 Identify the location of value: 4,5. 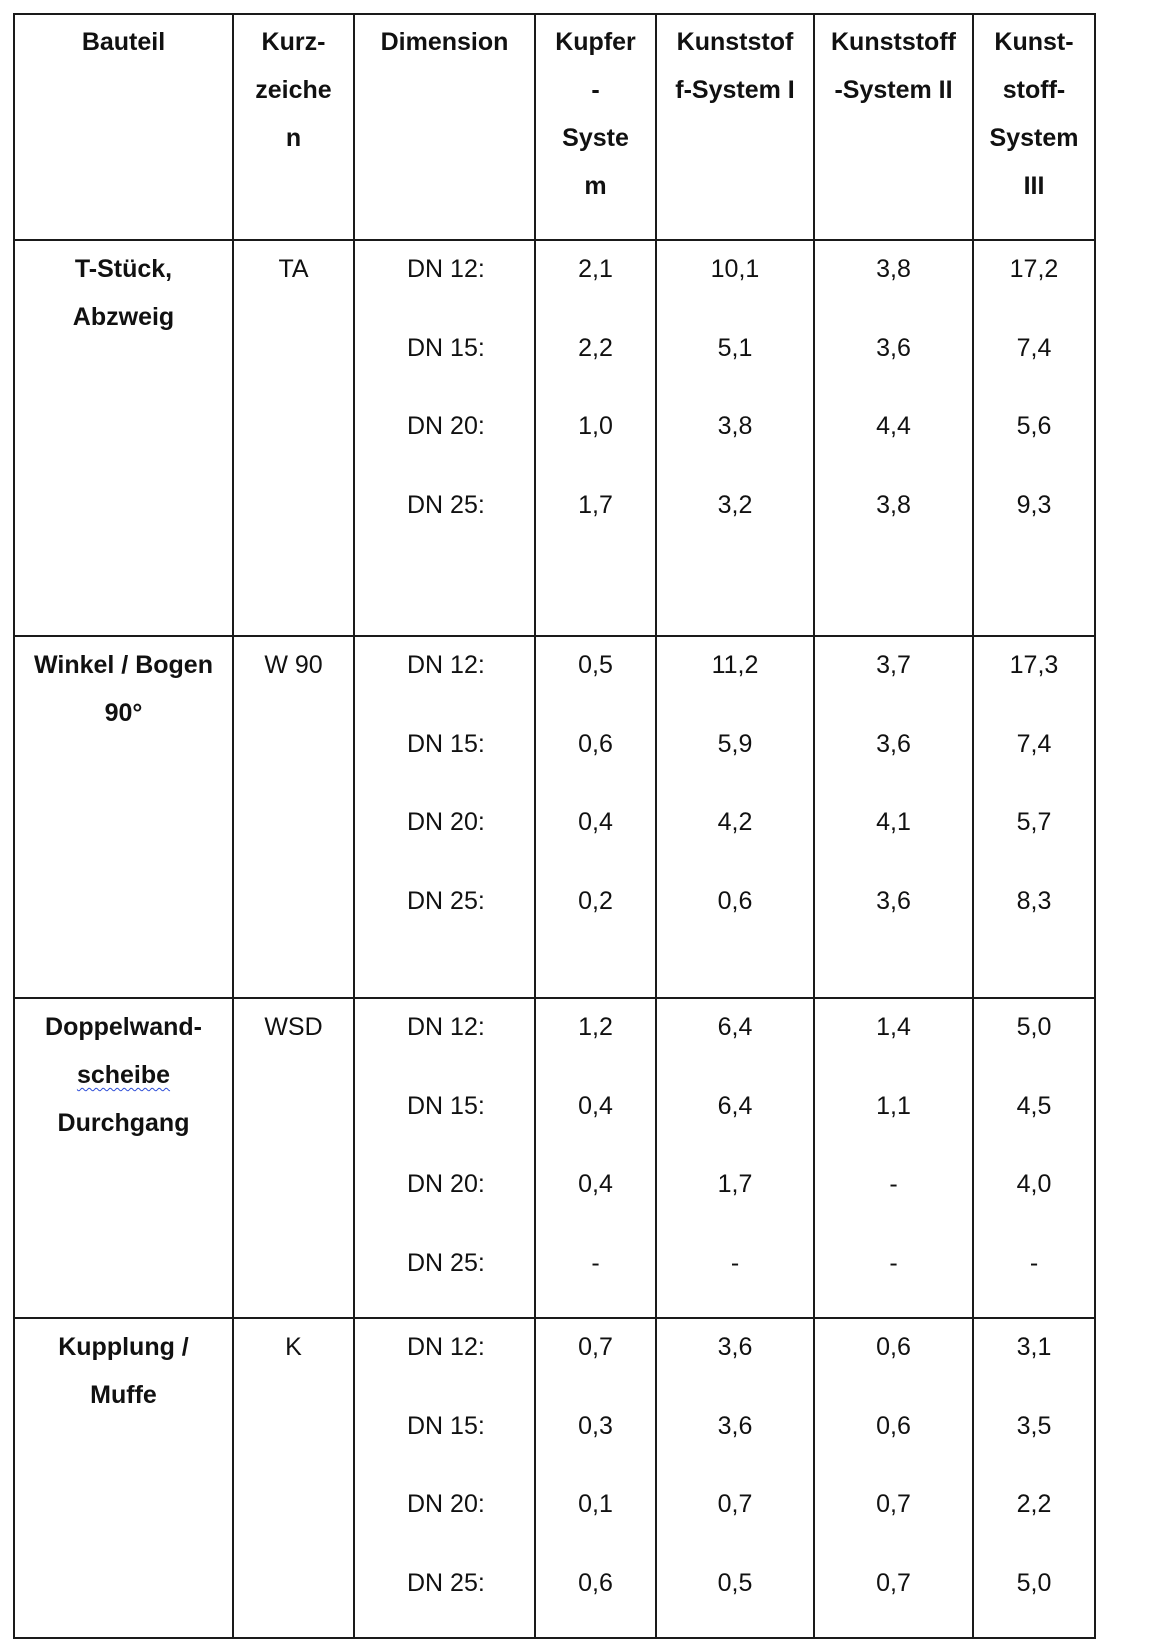
(1034, 1105).